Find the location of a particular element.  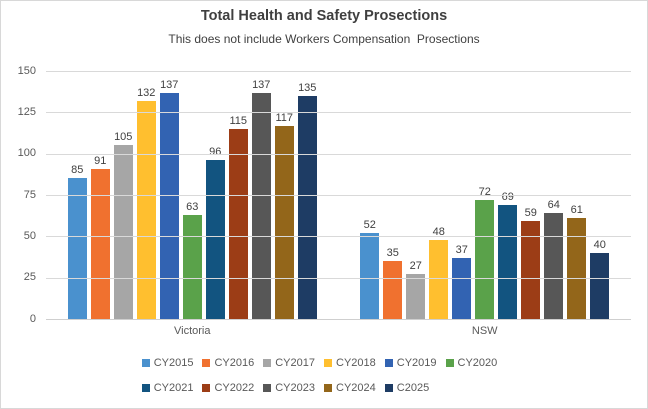

category-label-nsw: NSW is located at coordinates (484, 331).